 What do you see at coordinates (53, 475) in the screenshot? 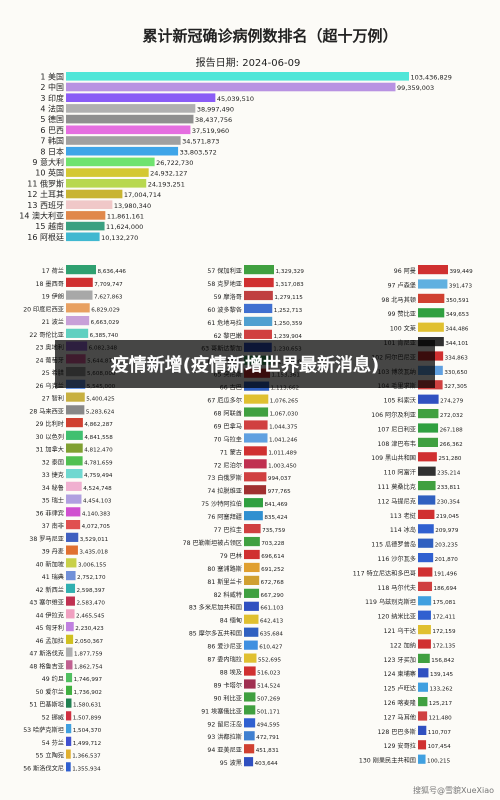
I see `country-label: 33 捷克` at bounding box center [53, 475].